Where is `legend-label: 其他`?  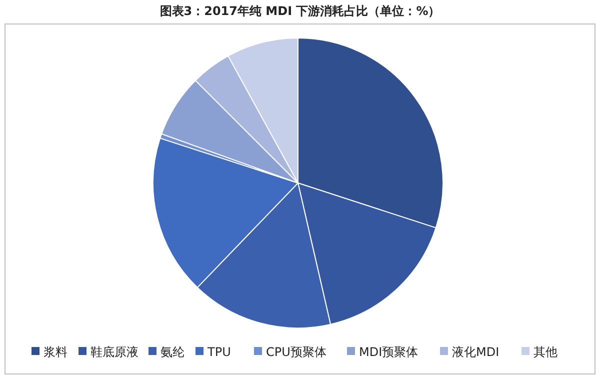
legend-label: 其他 is located at coordinates (546, 352).